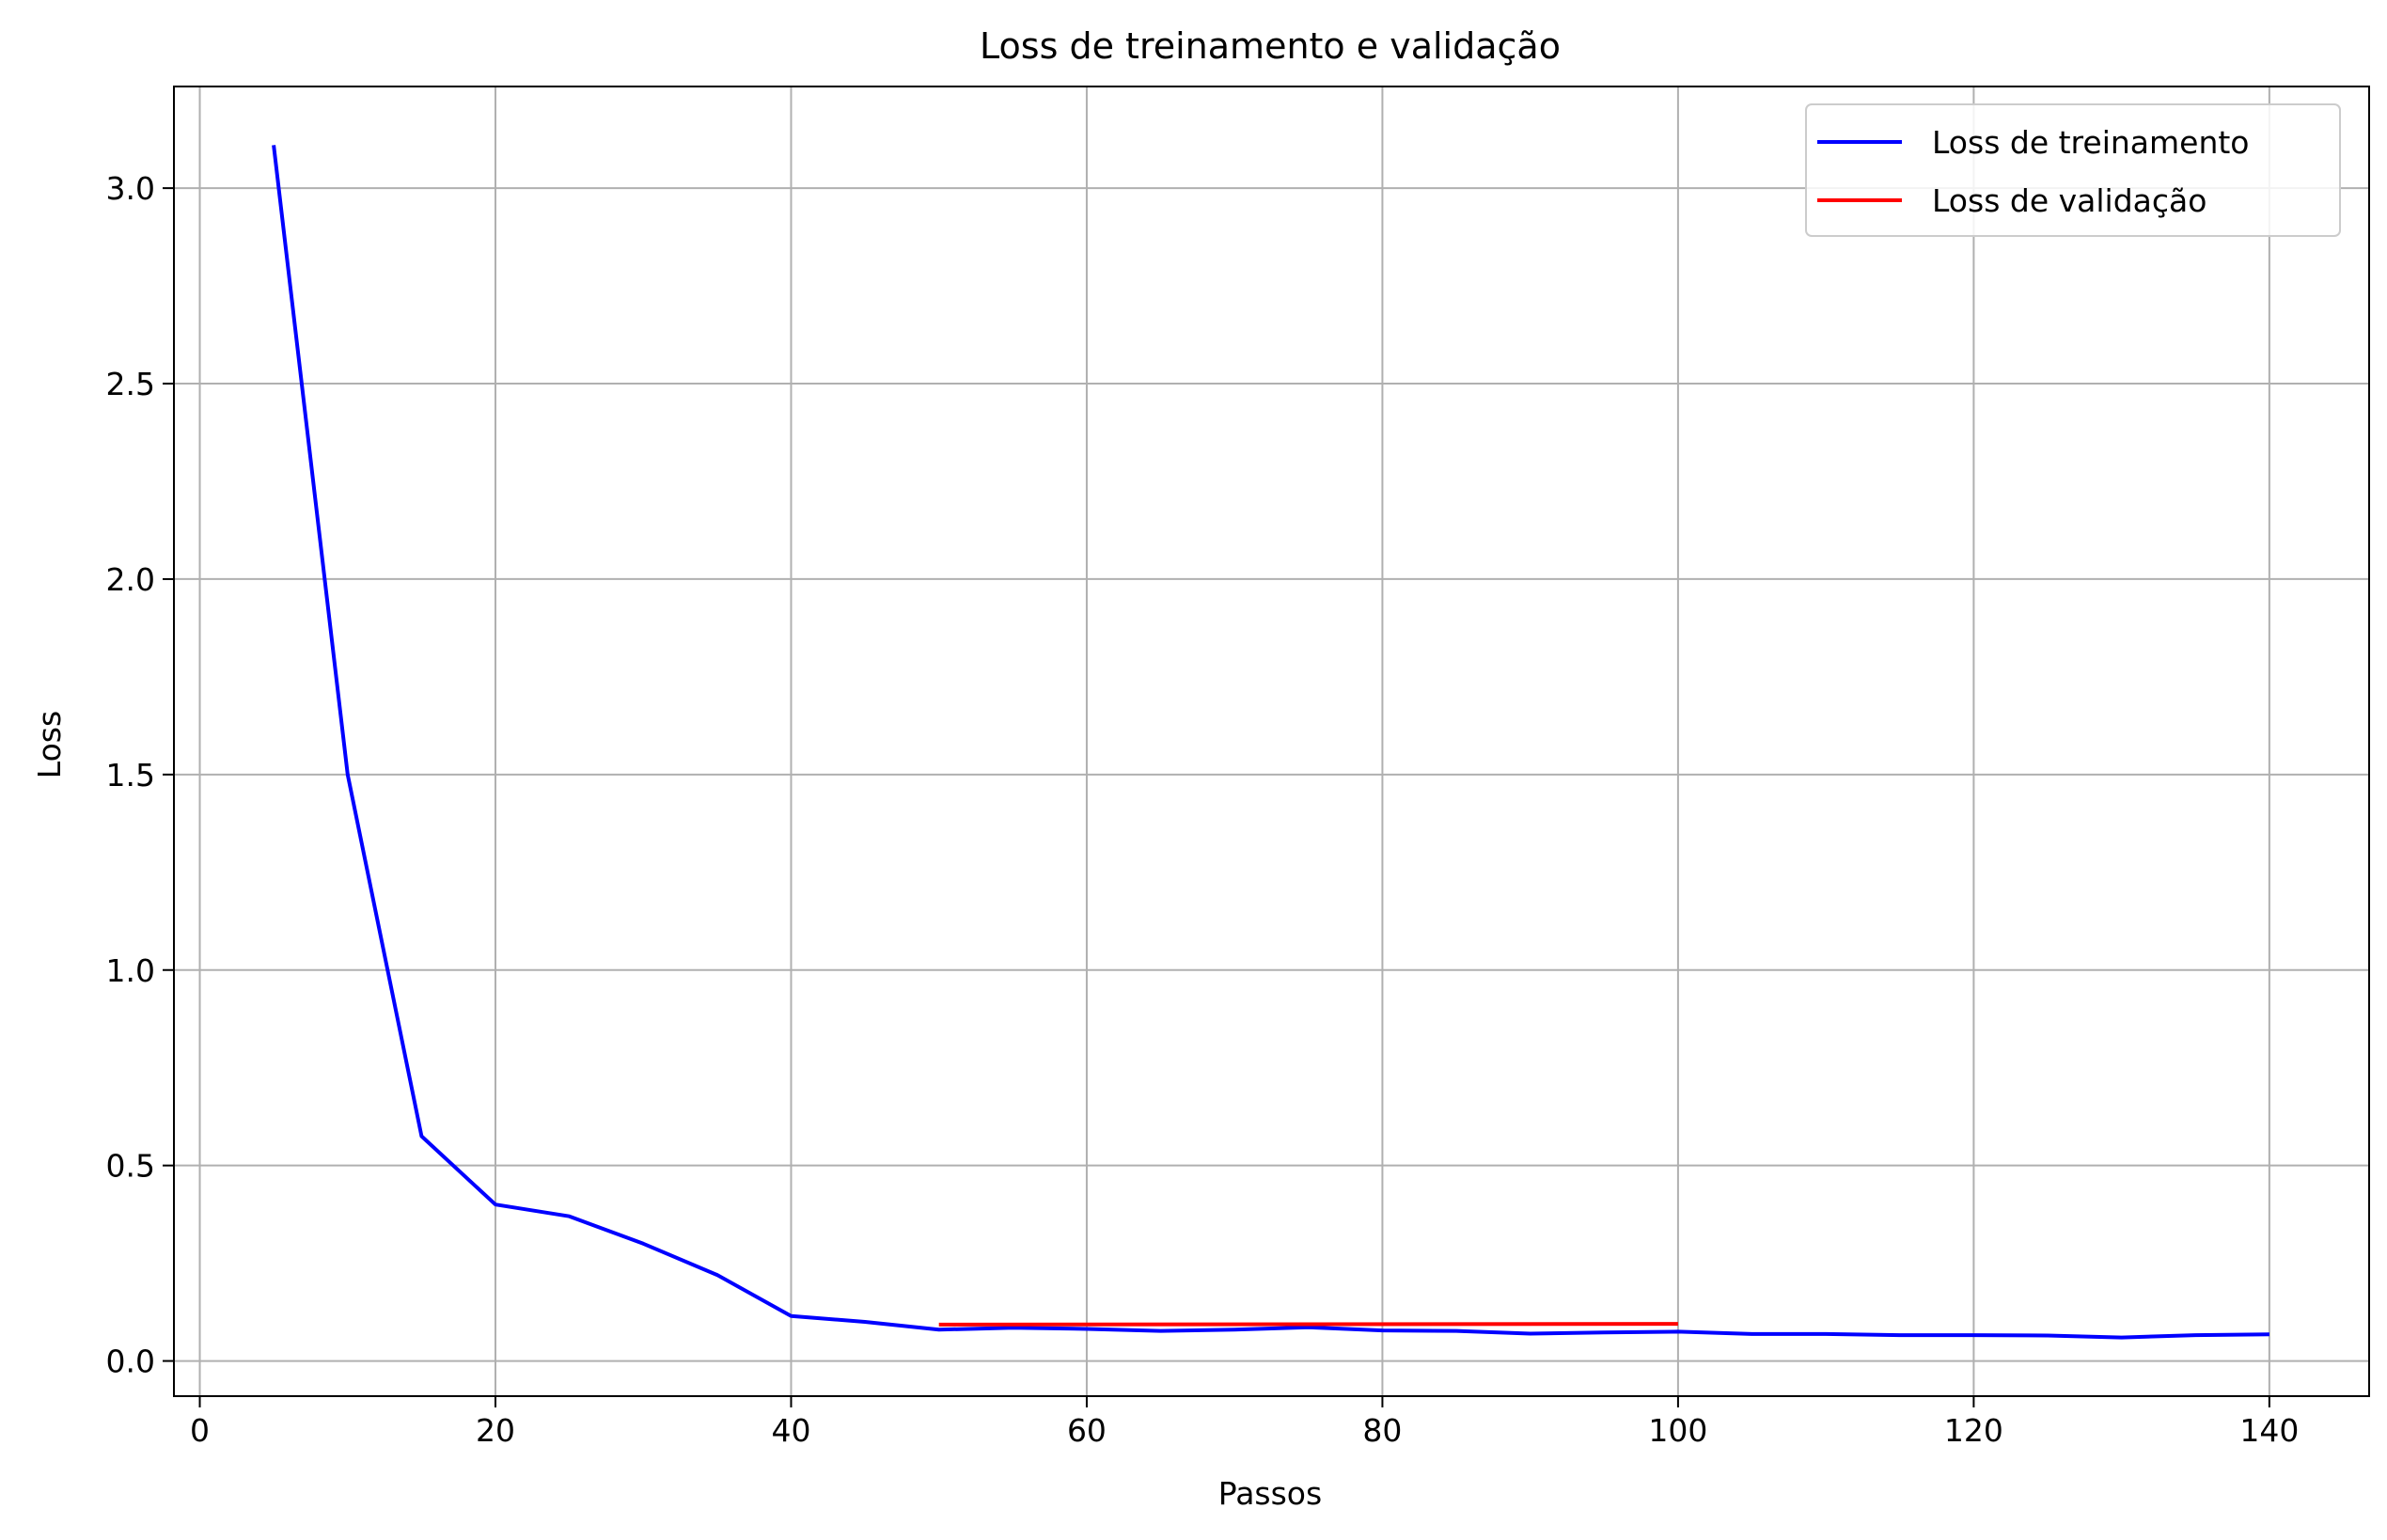 This screenshot has height=1540, width=2387. What do you see at coordinates (1308, 1325) in the screenshot?
I see `series-line-validation` at bounding box center [1308, 1325].